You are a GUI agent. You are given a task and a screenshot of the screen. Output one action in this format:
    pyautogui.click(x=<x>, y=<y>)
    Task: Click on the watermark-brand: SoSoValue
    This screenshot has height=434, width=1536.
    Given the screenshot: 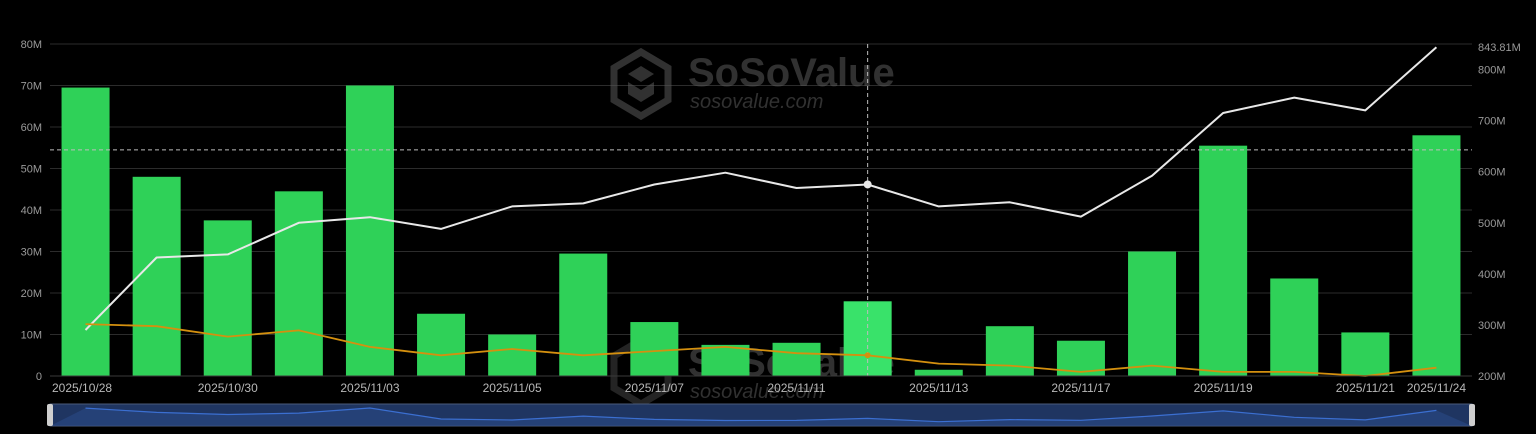 What is the action you would take?
    pyautogui.click(x=791, y=73)
    